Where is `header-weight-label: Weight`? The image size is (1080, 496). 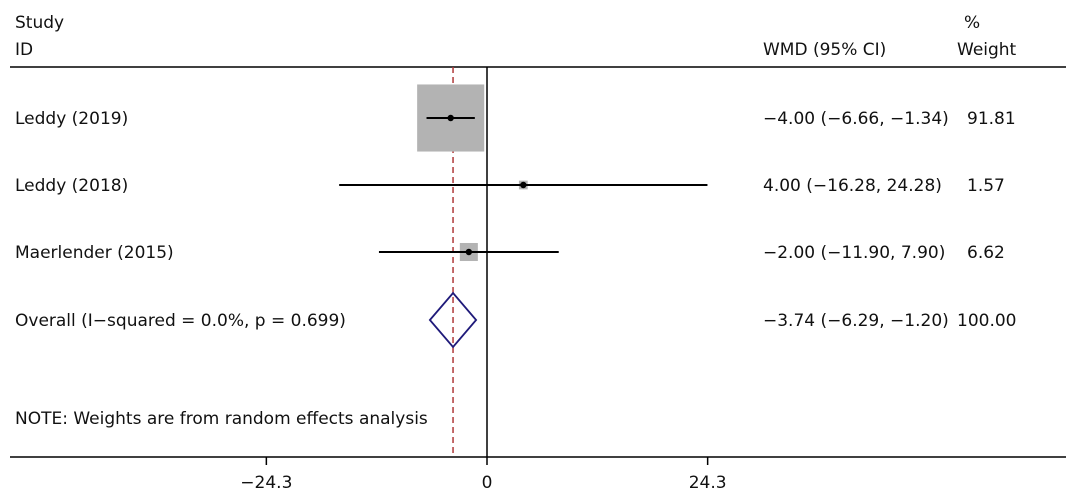 header-weight-label: Weight is located at coordinates (987, 50).